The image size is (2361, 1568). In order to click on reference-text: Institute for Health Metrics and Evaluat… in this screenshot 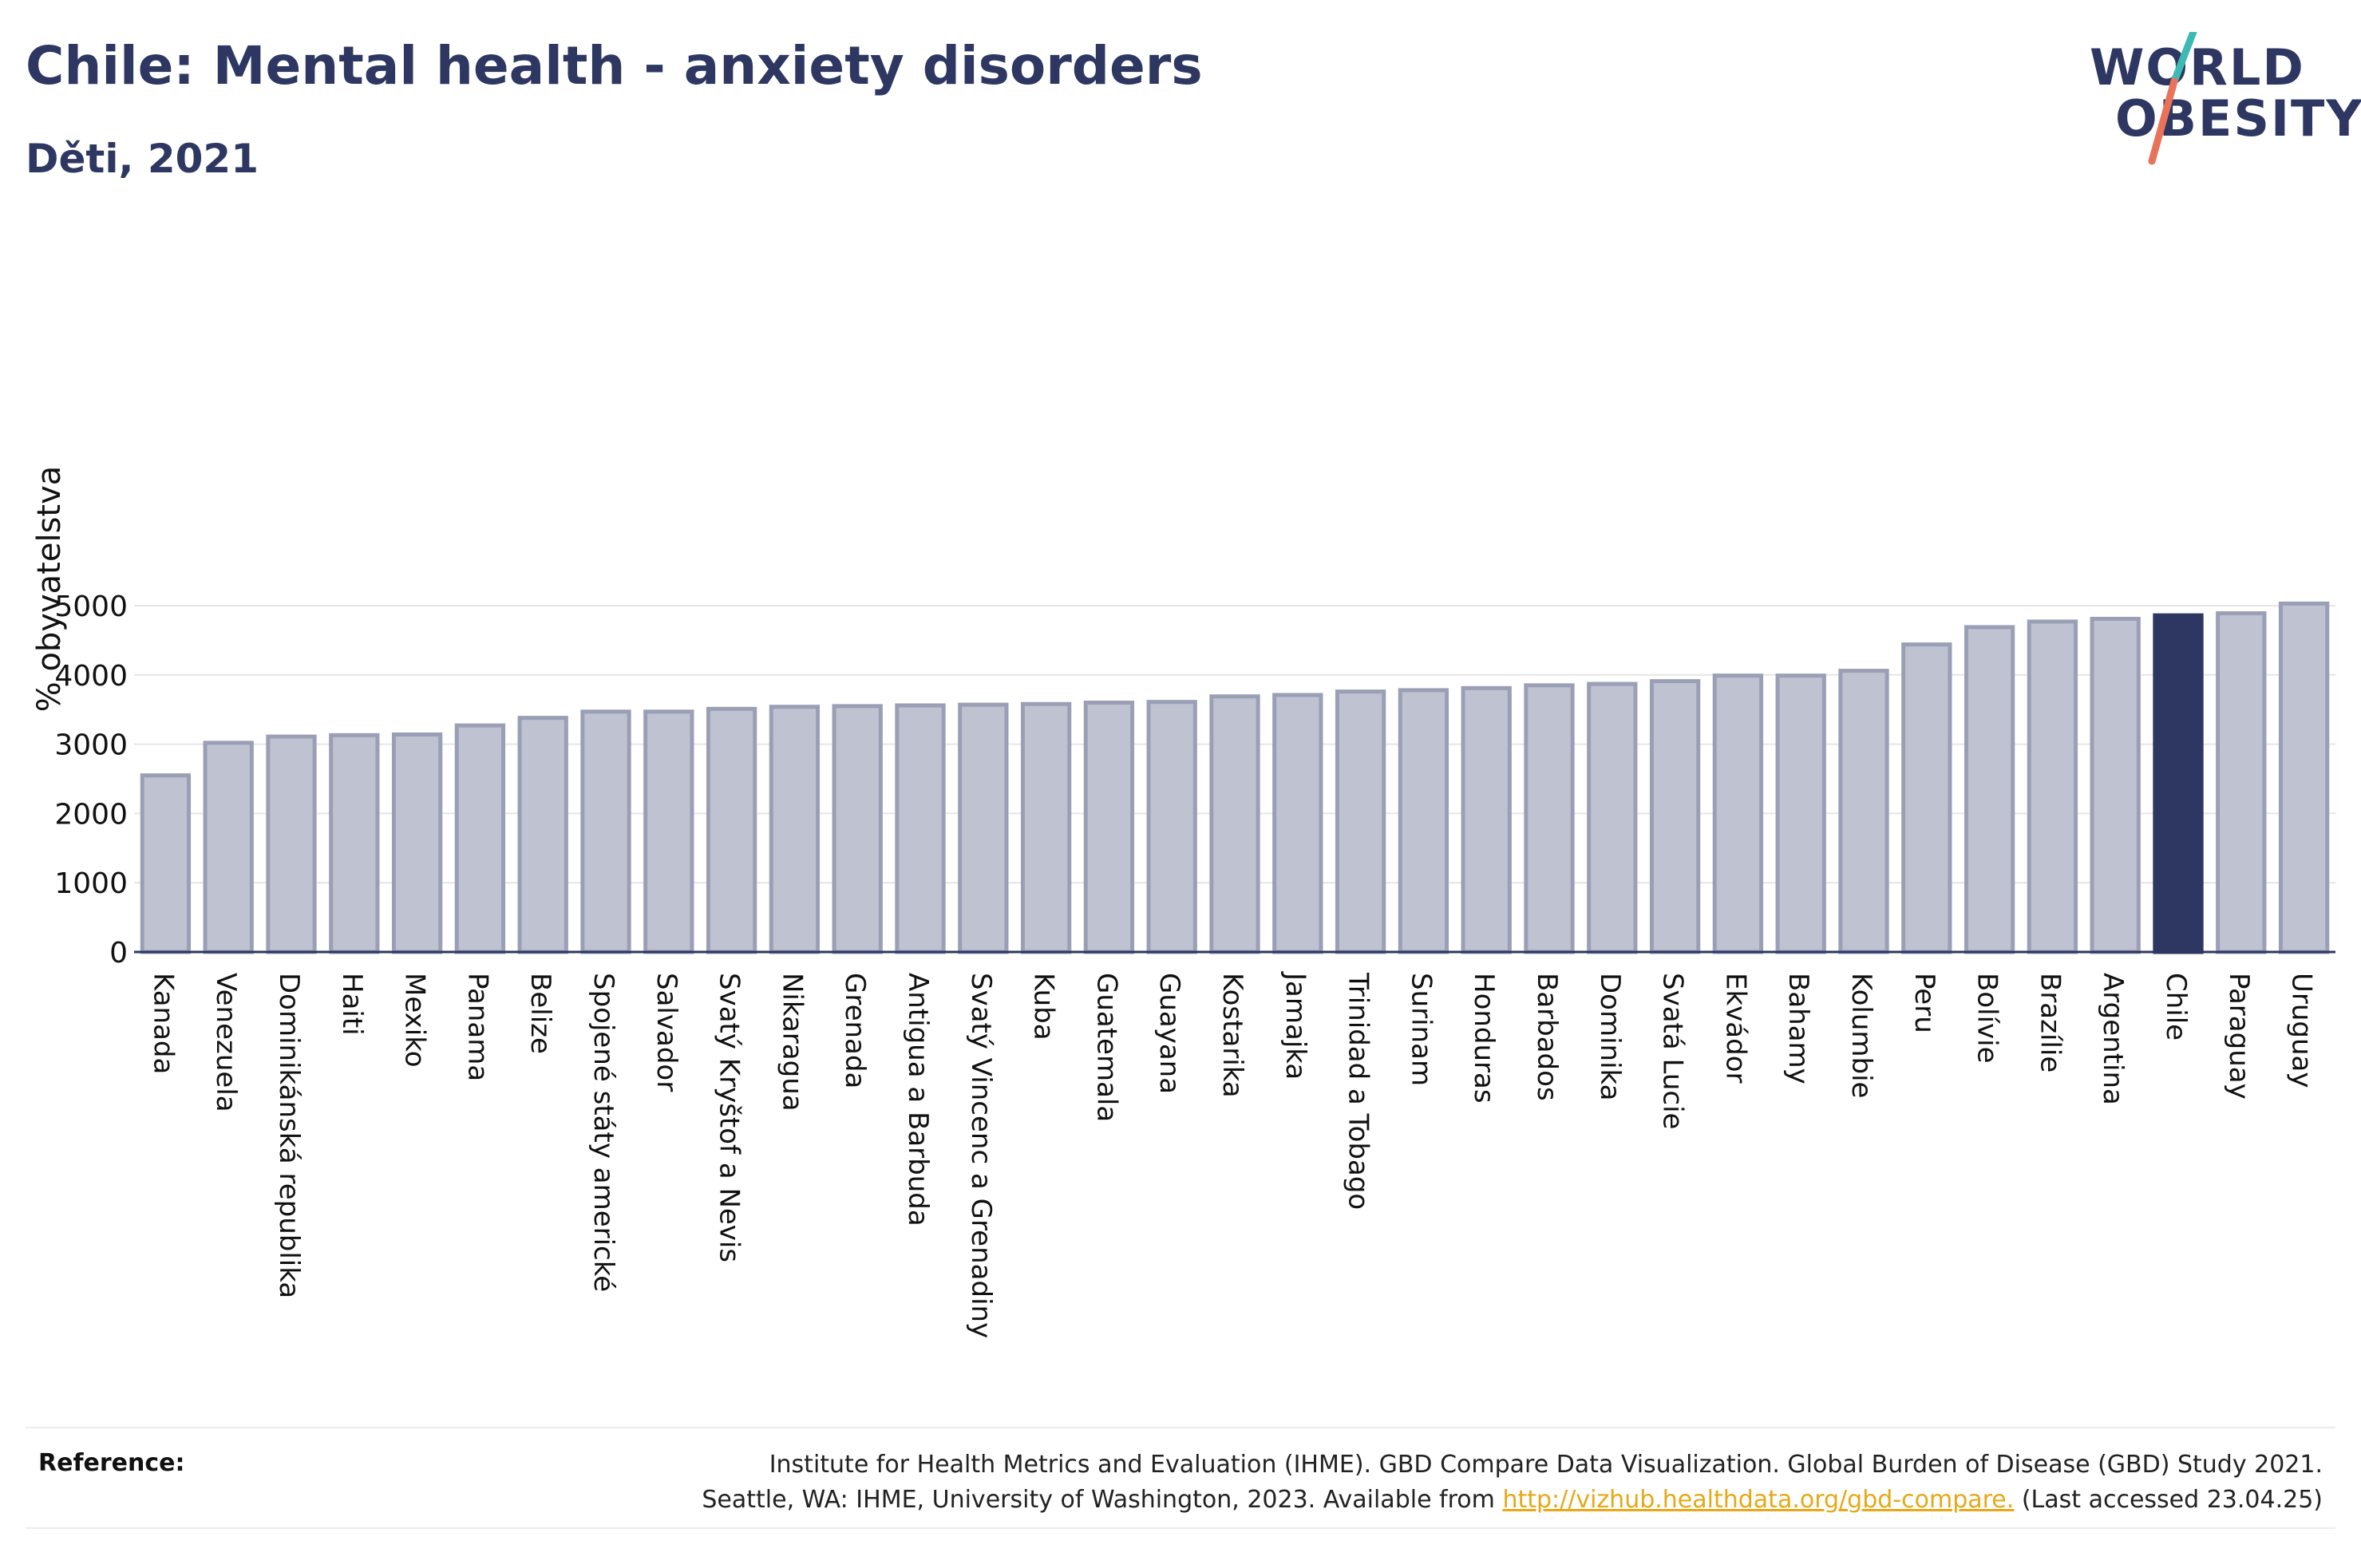, I will do `click(1512, 1483)`.